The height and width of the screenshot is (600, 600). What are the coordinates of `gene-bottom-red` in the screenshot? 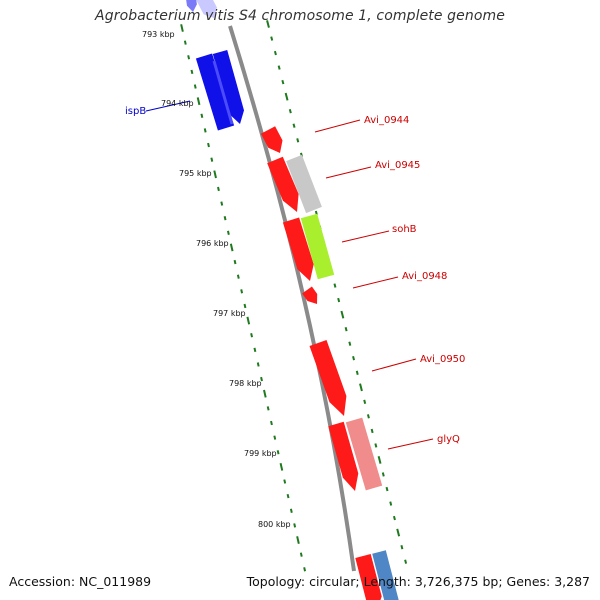 It's located at (368, 577).